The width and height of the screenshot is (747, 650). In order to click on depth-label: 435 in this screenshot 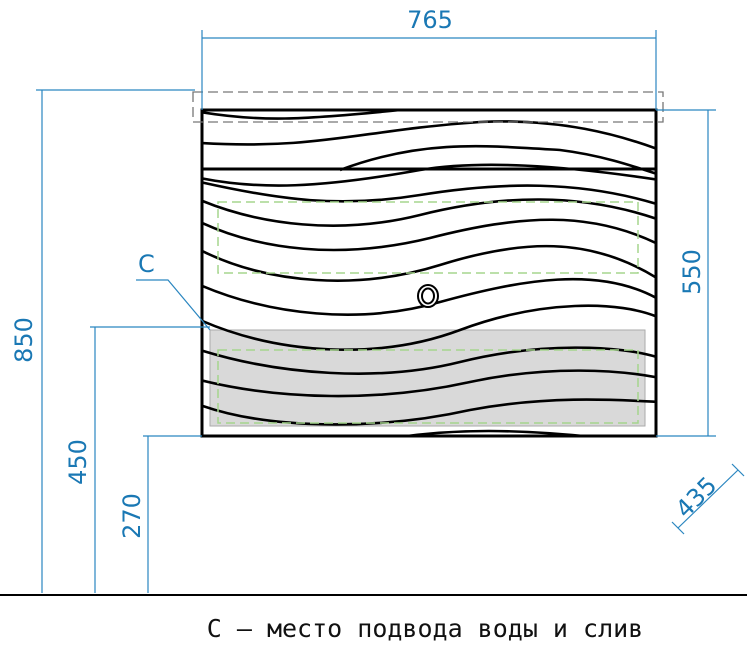, I will do `click(696, 497)`.